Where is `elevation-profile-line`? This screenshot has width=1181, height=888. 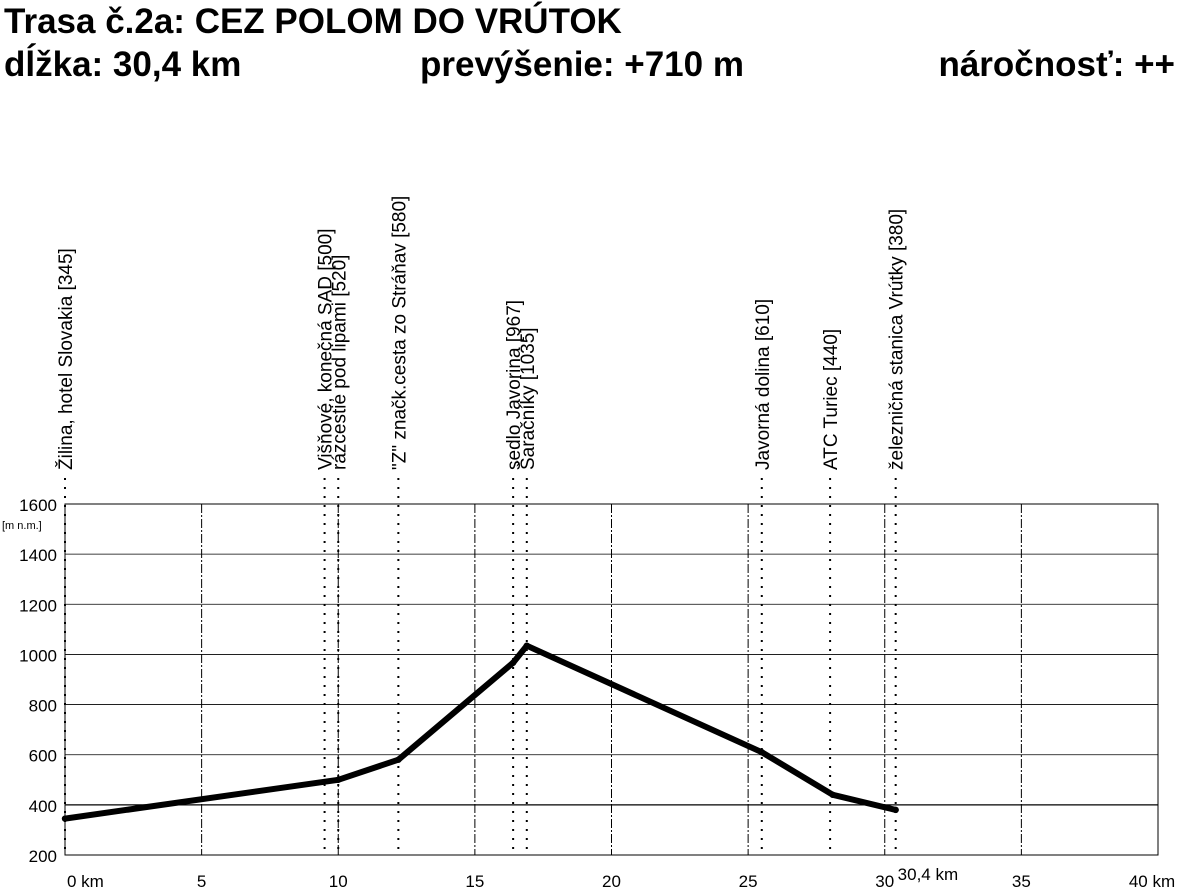 elevation-profile-line is located at coordinates (480, 732).